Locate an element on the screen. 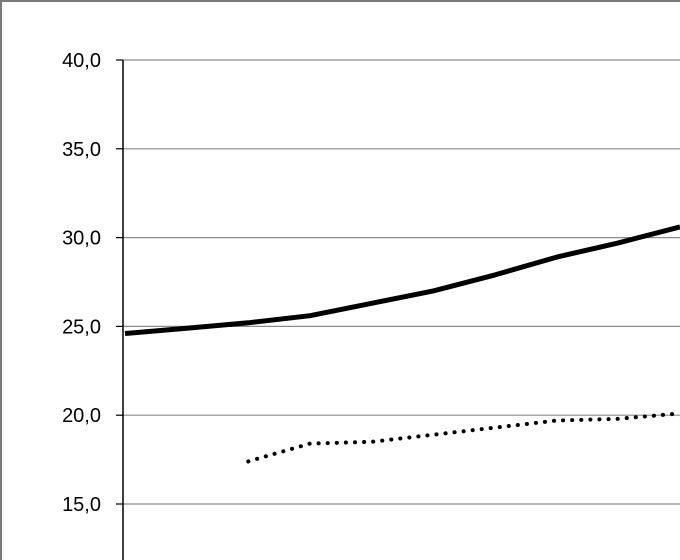  y-tick-label: 30,0 is located at coordinates (81, 239).